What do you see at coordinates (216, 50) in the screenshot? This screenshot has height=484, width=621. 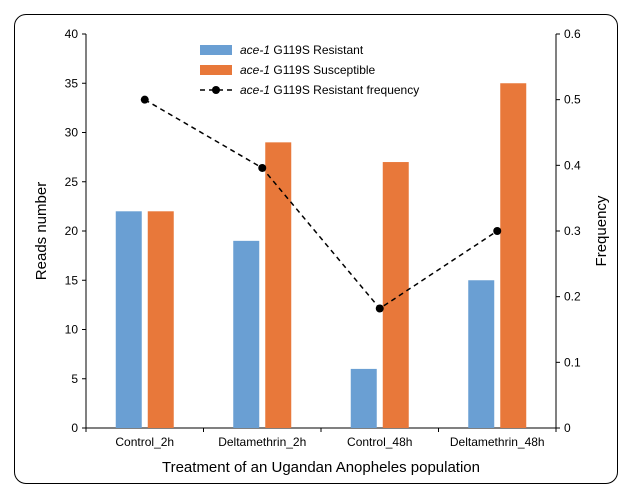 I see `legend-swatch-resistant` at bounding box center [216, 50].